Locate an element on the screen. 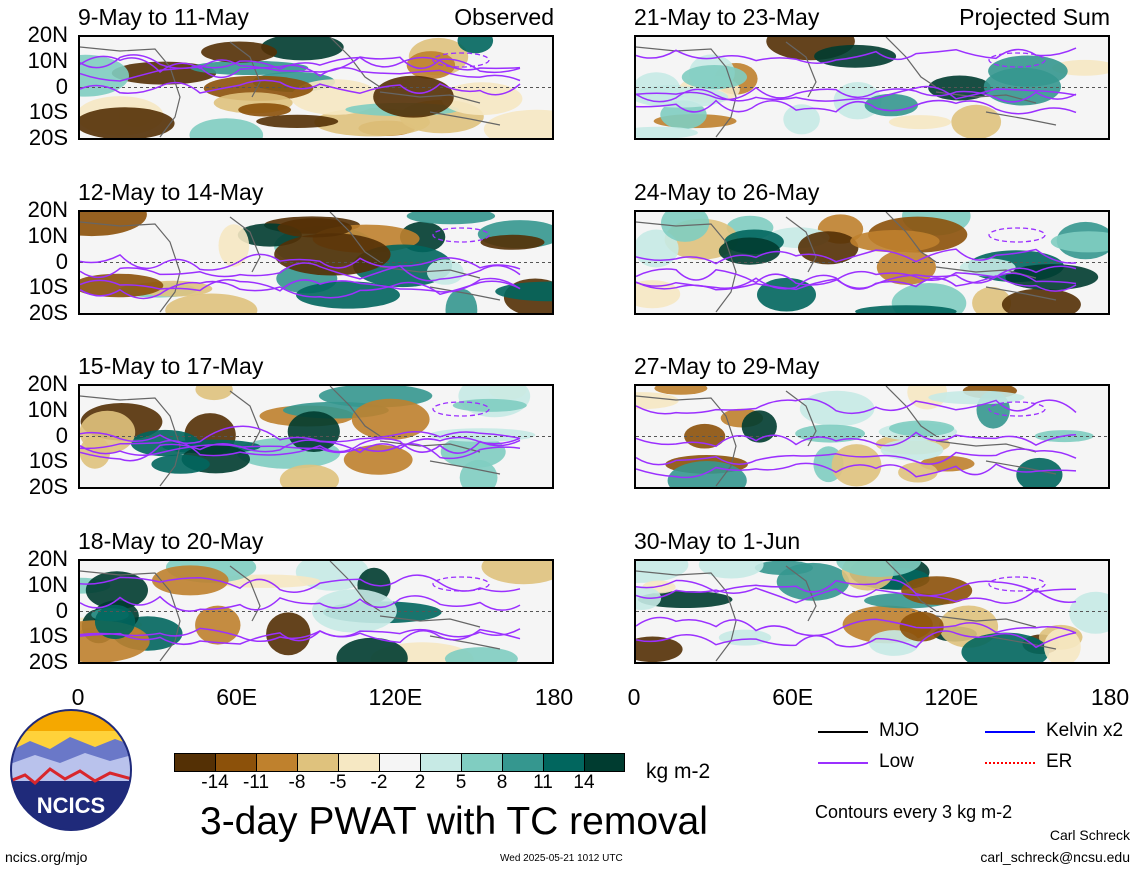 The image size is (1135, 872). colorbar-tick-label: -14 is located at coordinates (215, 782).